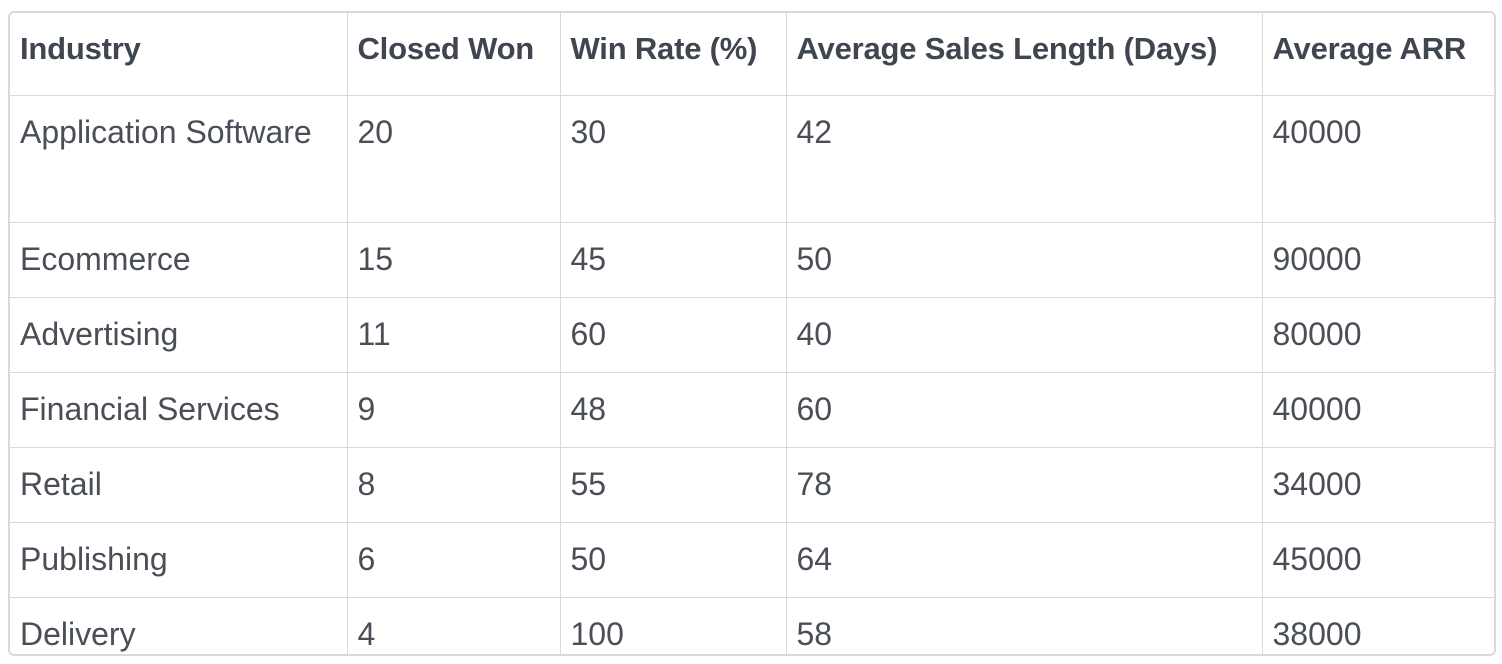 This screenshot has width=1502, height=664. Describe the element at coordinates (179, 54) in the screenshot. I see `column-header-industry: Industry` at that location.